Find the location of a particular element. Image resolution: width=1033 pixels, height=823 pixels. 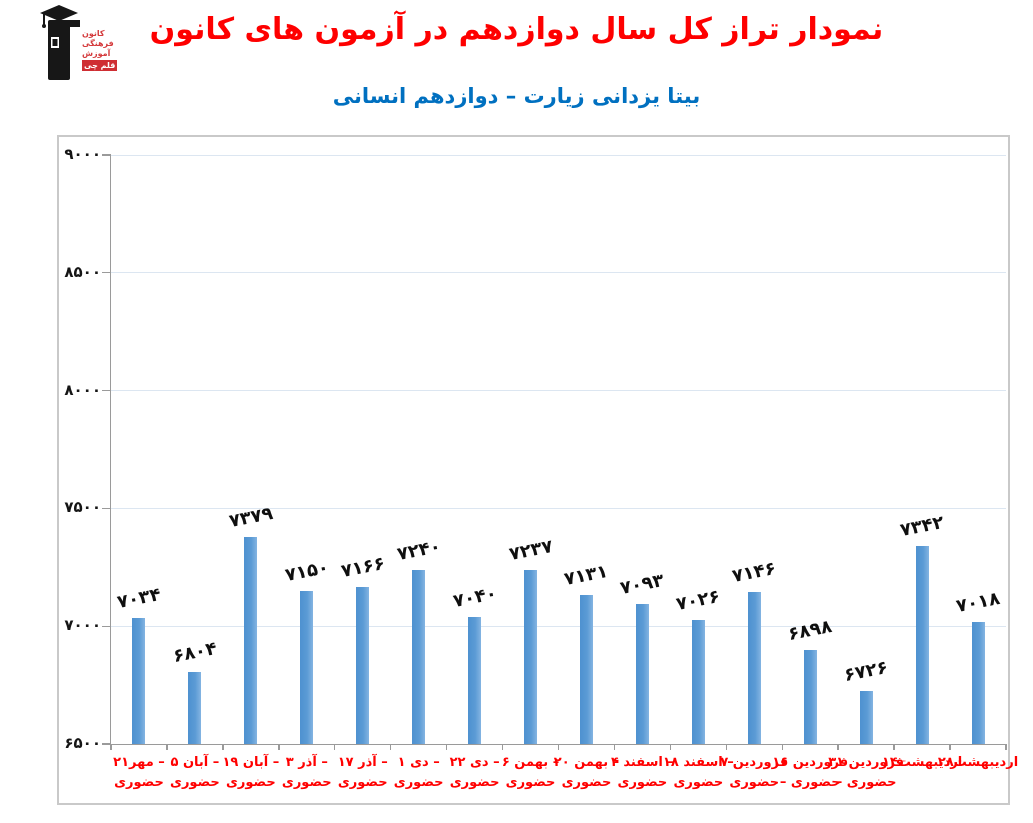

x-label-line: ۲۸اردیبهشت is located at coordinates (978, 762).